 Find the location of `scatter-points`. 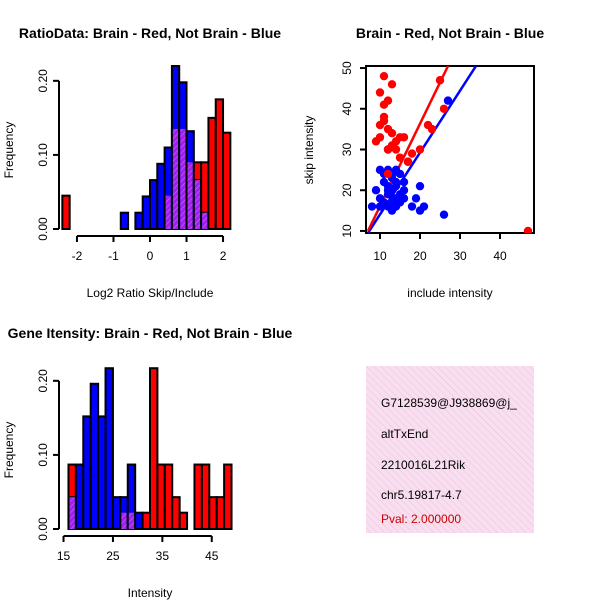

scatter-points is located at coordinates (449, 149).